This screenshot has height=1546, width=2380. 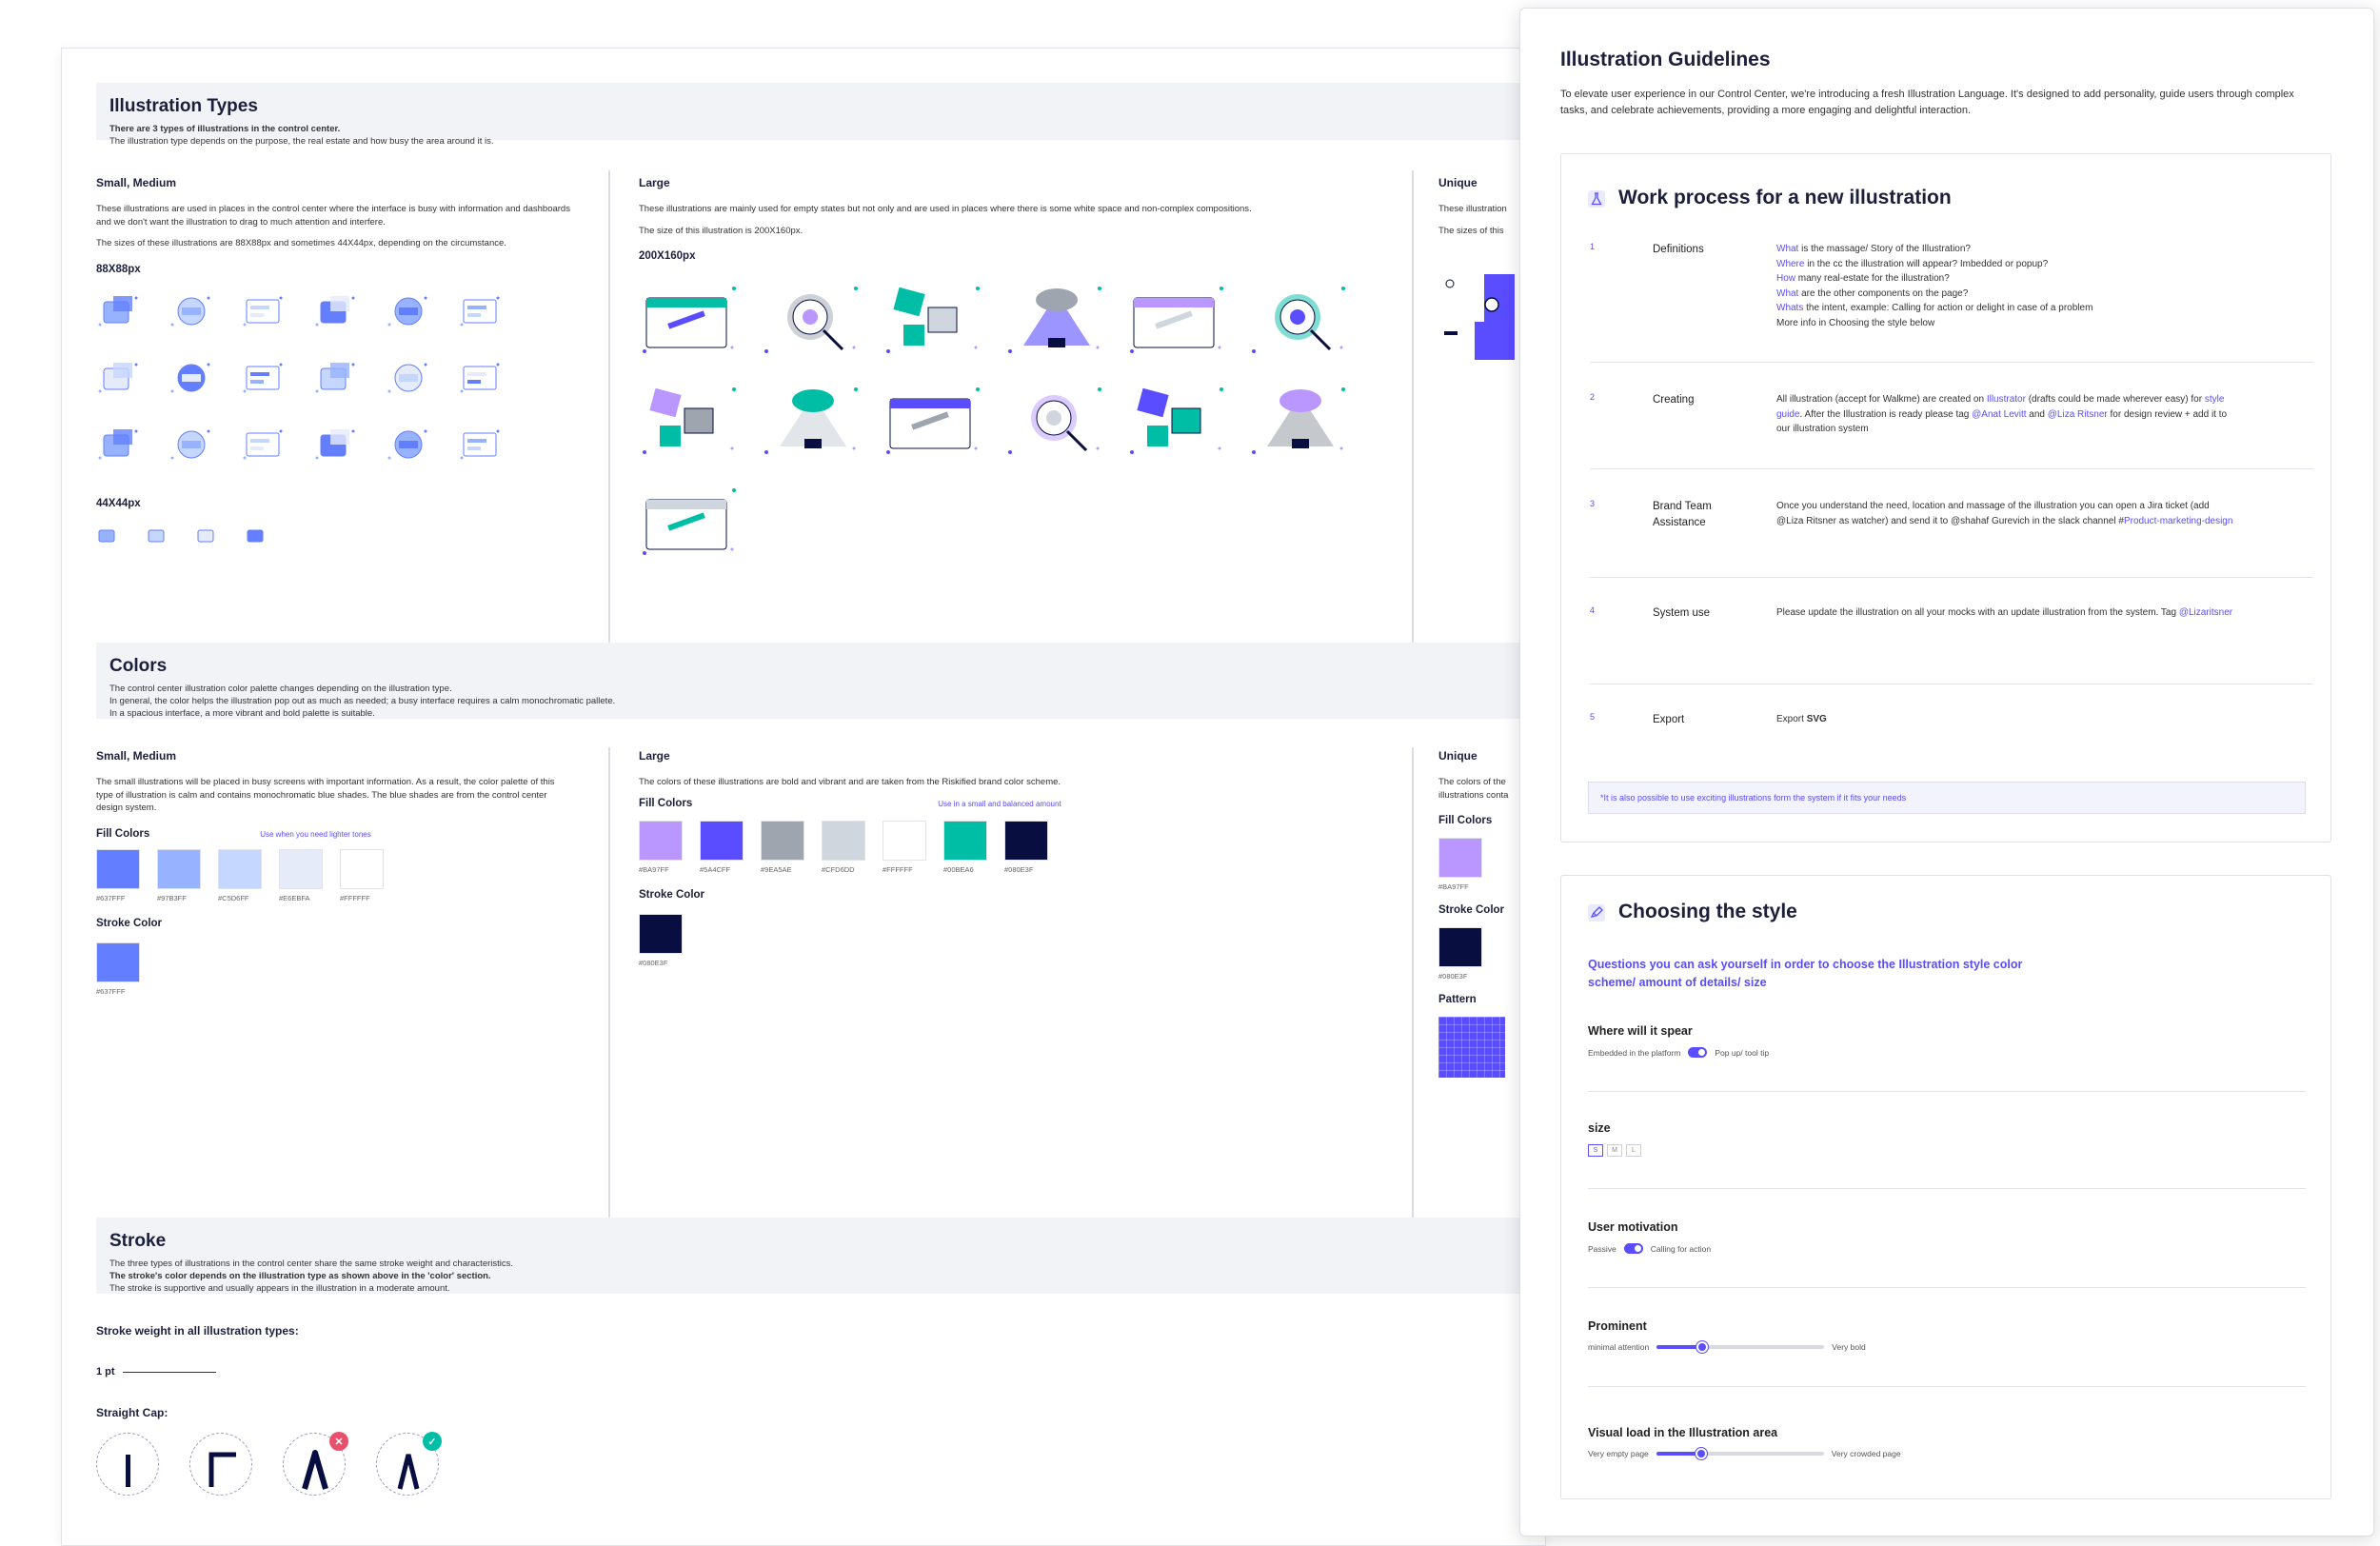 I want to click on compass-search-illustration, so click(x=1056, y=420).